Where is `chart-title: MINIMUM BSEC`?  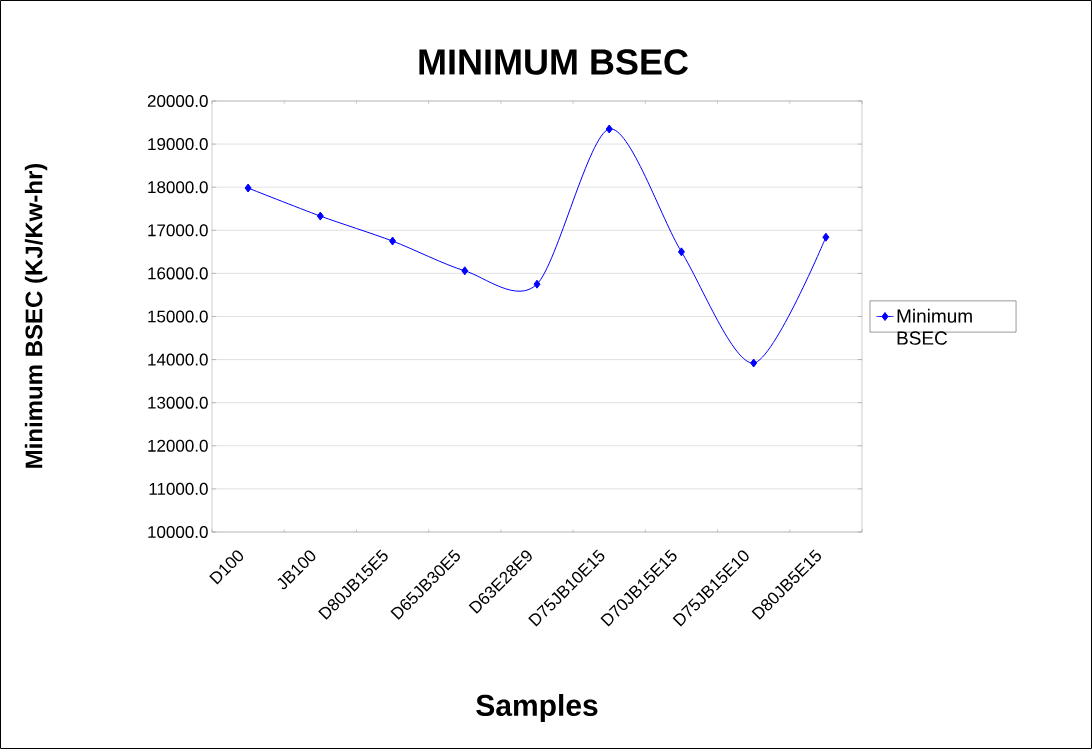 chart-title: MINIMUM BSEC is located at coordinates (553, 62).